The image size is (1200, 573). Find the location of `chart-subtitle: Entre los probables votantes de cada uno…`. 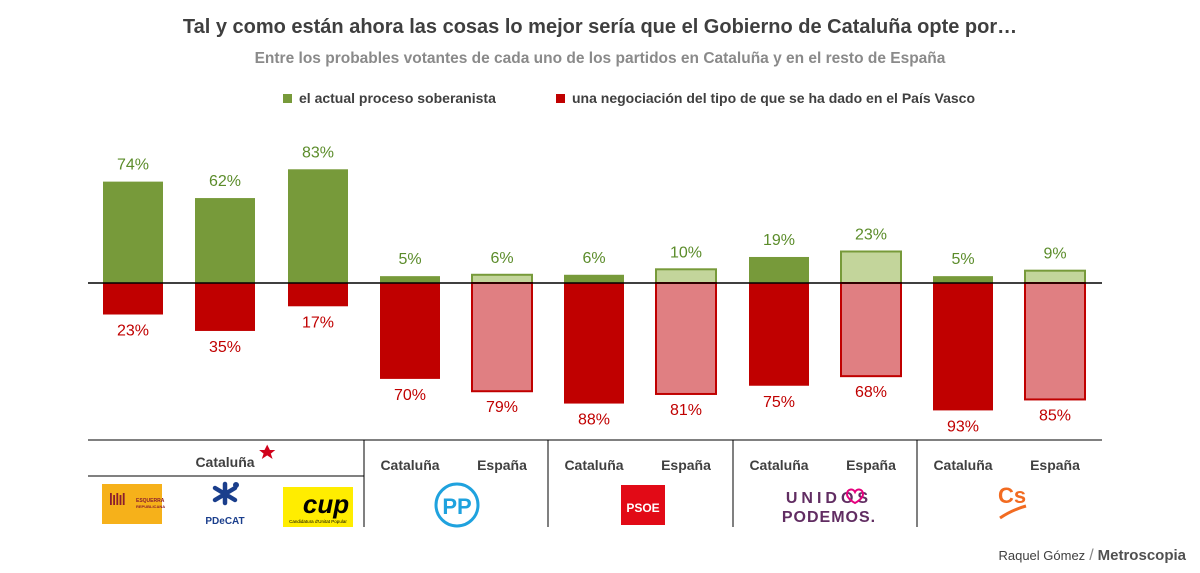

chart-subtitle: Entre los probables votantes de cada uno… is located at coordinates (600, 58).